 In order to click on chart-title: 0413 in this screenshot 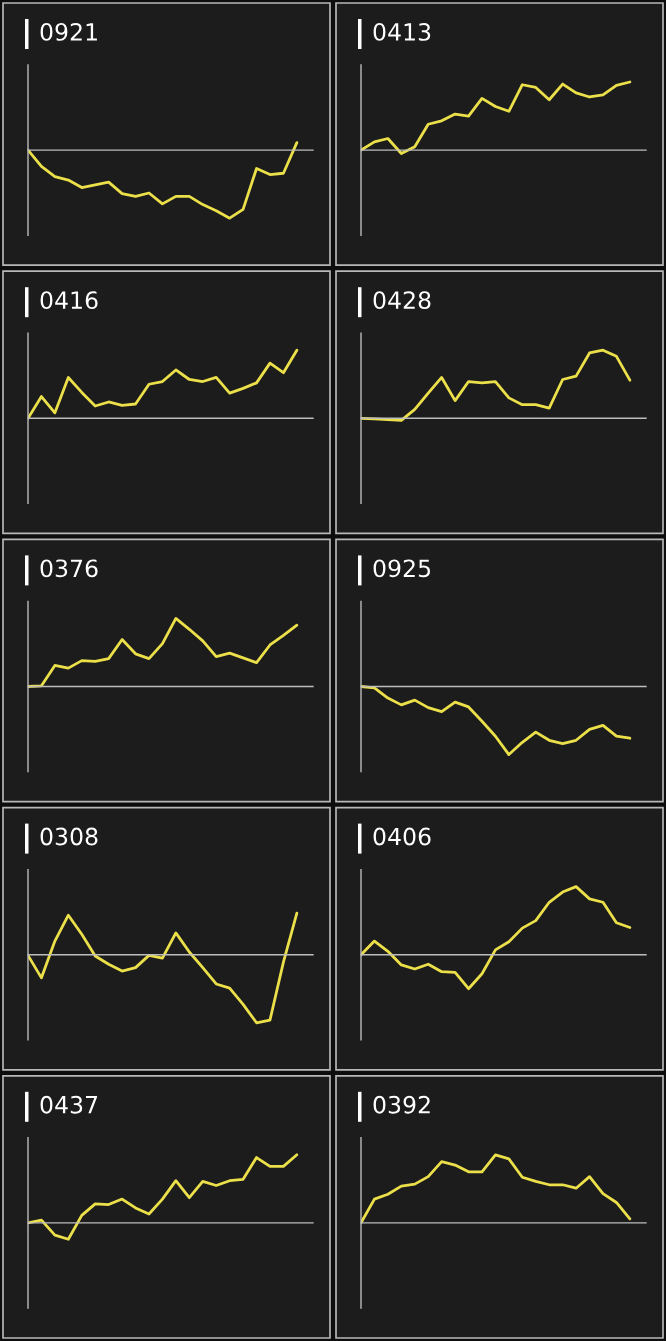, I will do `click(402, 31)`.